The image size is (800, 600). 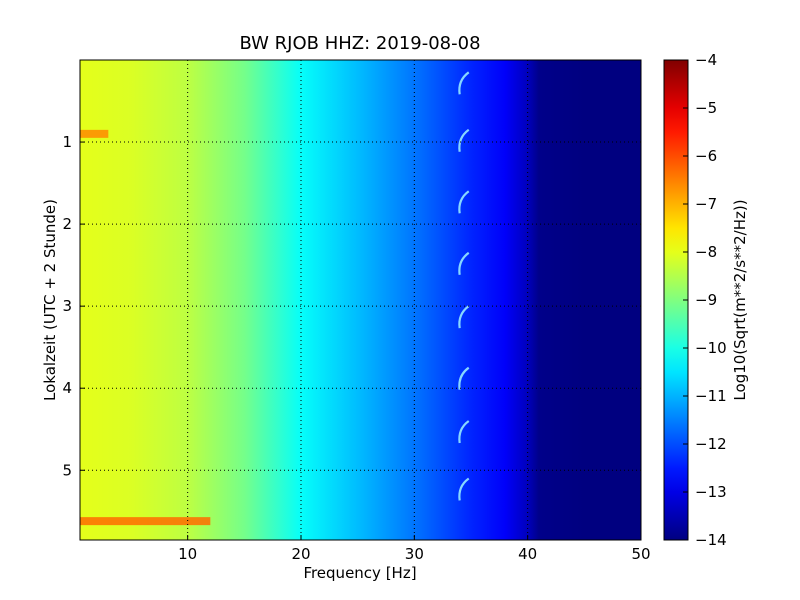 What do you see at coordinates (706, 156) in the screenshot?
I see `colorbar-tick-label: −6` at bounding box center [706, 156].